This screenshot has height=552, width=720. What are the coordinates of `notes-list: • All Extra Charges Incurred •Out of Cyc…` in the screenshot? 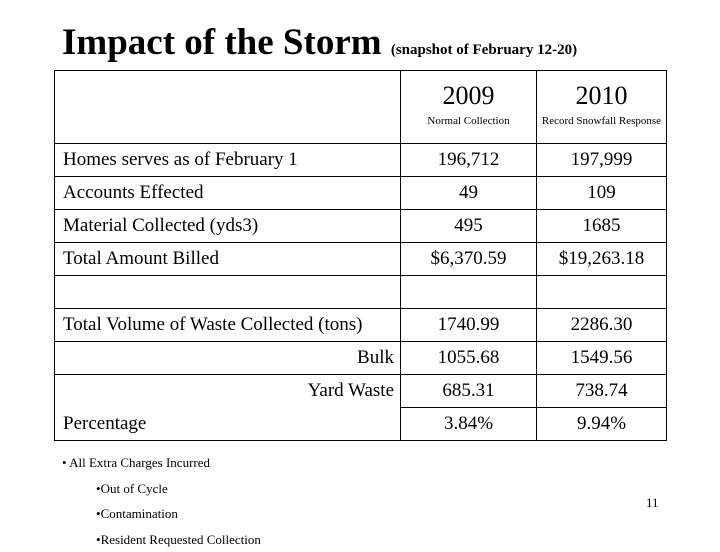 It's located at (161, 501).